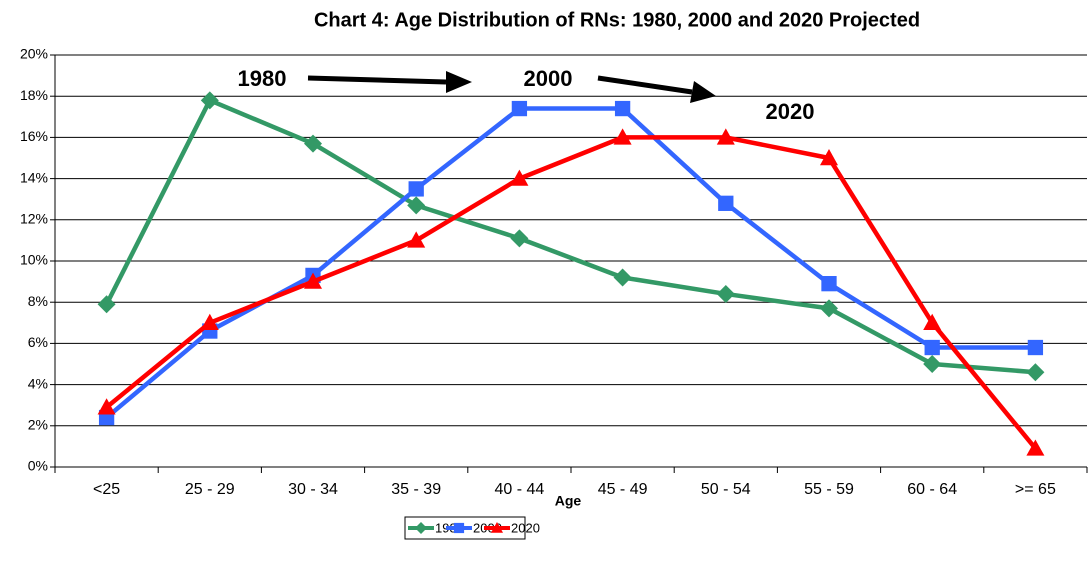  What do you see at coordinates (210, 489) in the screenshot?
I see `x-tick-label: 25 - 29` at bounding box center [210, 489].